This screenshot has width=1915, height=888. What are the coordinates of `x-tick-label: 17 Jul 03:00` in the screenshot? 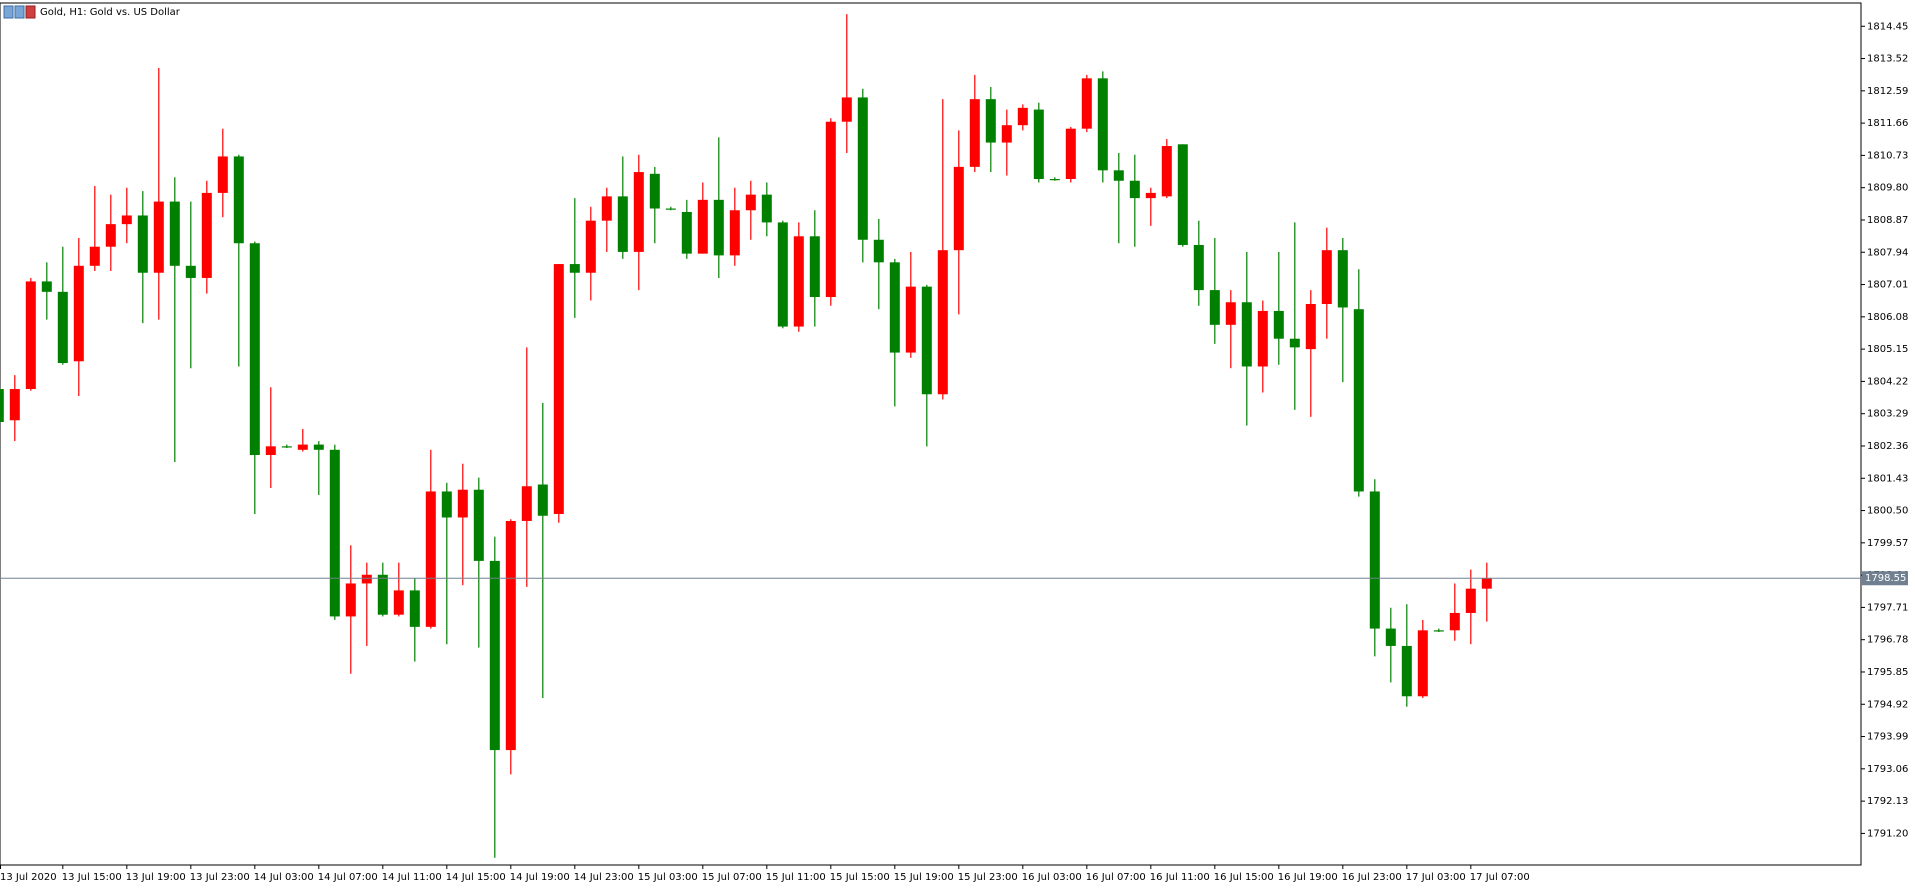 It's located at (1436, 877).